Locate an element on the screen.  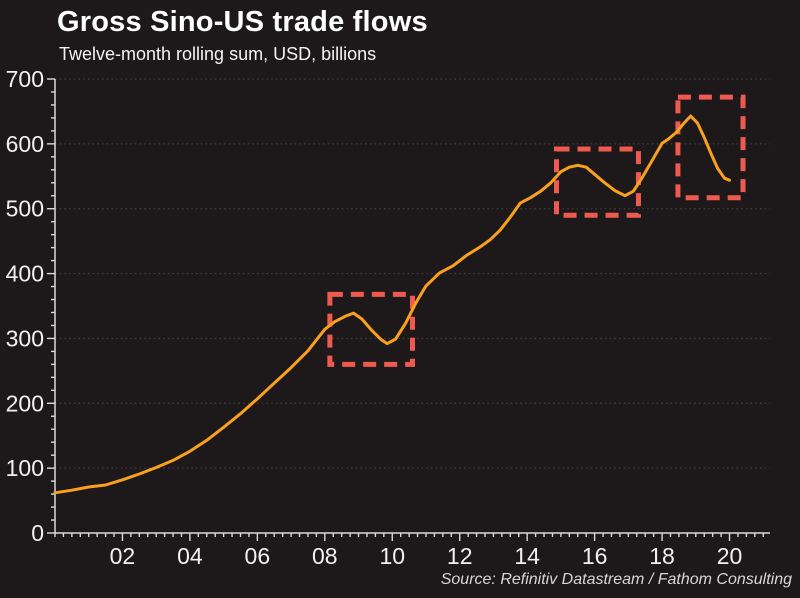
x-tick-label: 06 is located at coordinates (258, 556).